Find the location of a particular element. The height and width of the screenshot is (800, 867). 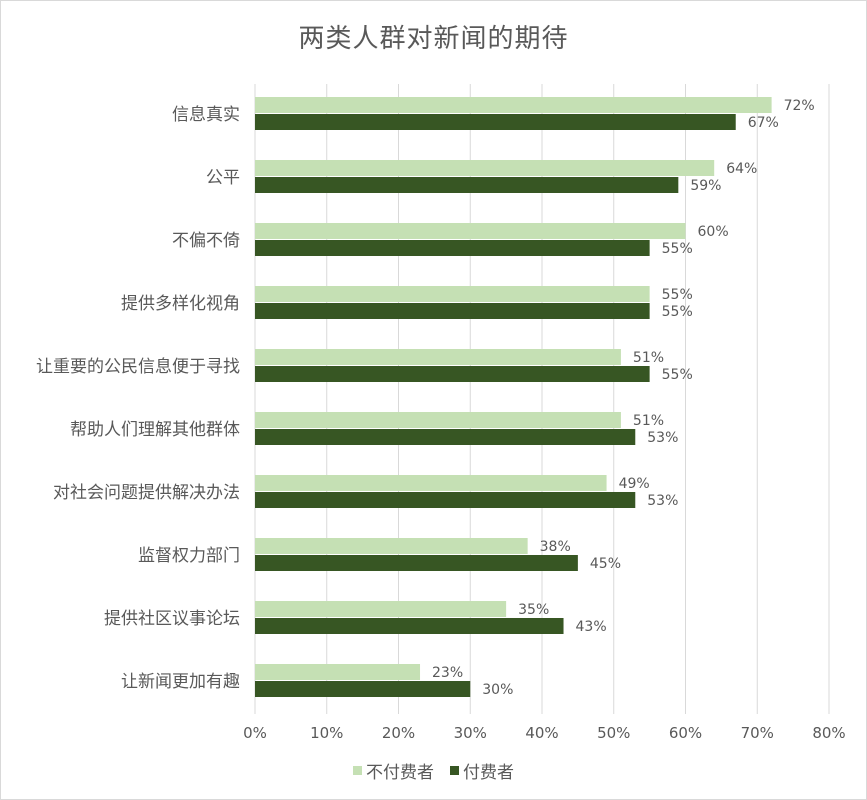

category-label: 对社会问题提供解决办法 is located at coordinates (146, 493).